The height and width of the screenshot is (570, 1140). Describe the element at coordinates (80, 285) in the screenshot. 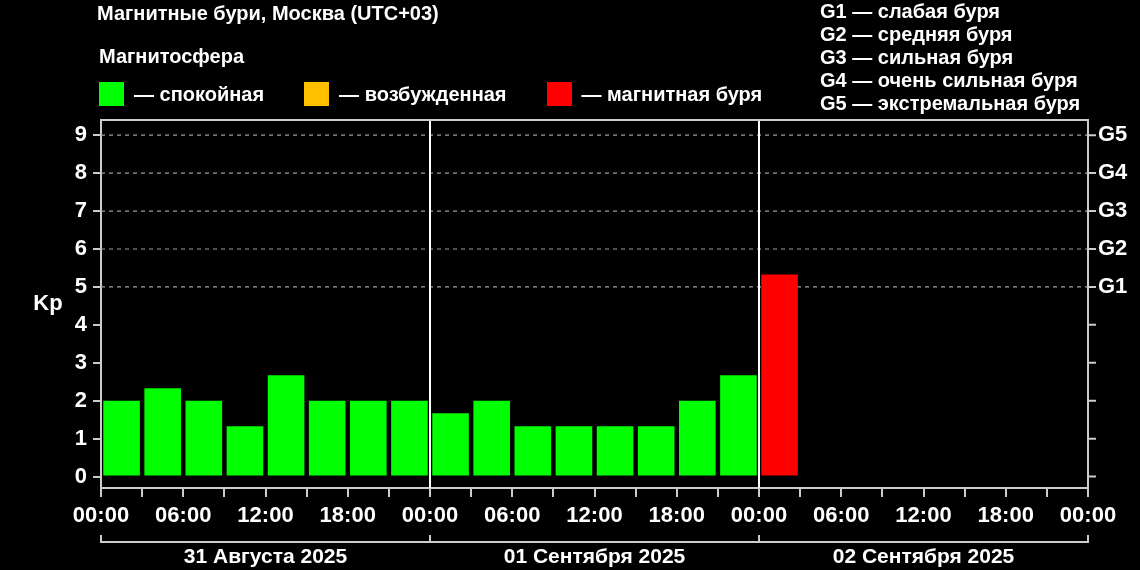

I see `y-tick-label: 5` at that location.